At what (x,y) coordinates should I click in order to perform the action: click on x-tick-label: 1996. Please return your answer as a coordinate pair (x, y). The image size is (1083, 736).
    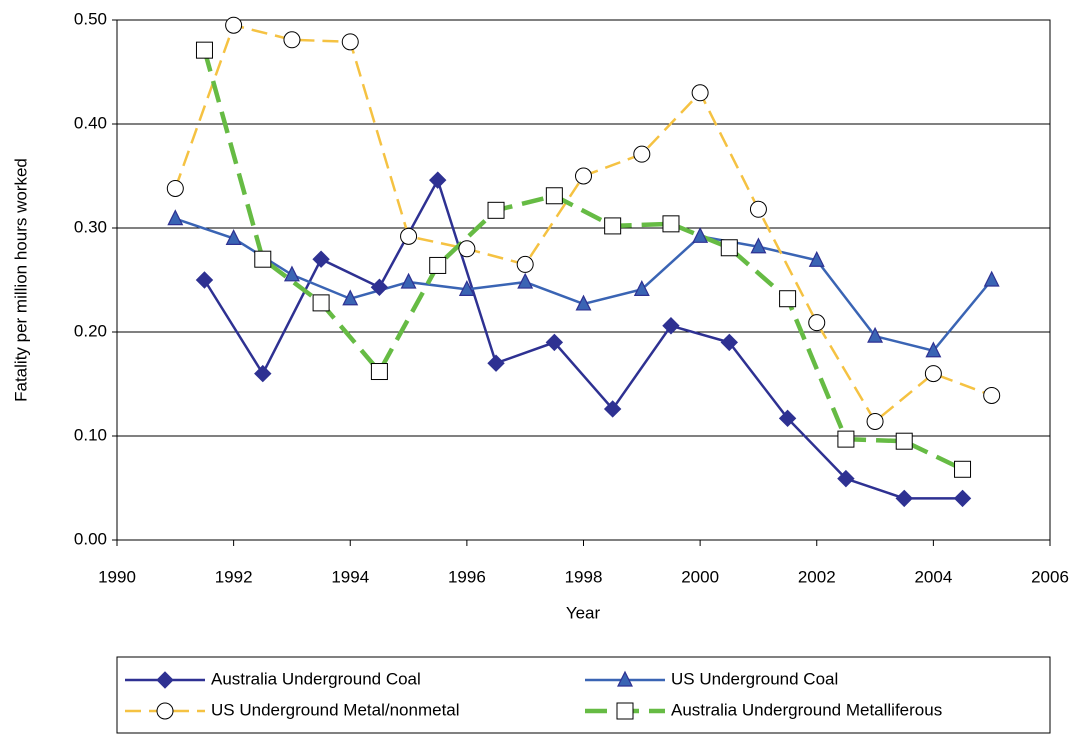
    Looking at the image, I should click on (467, 576).